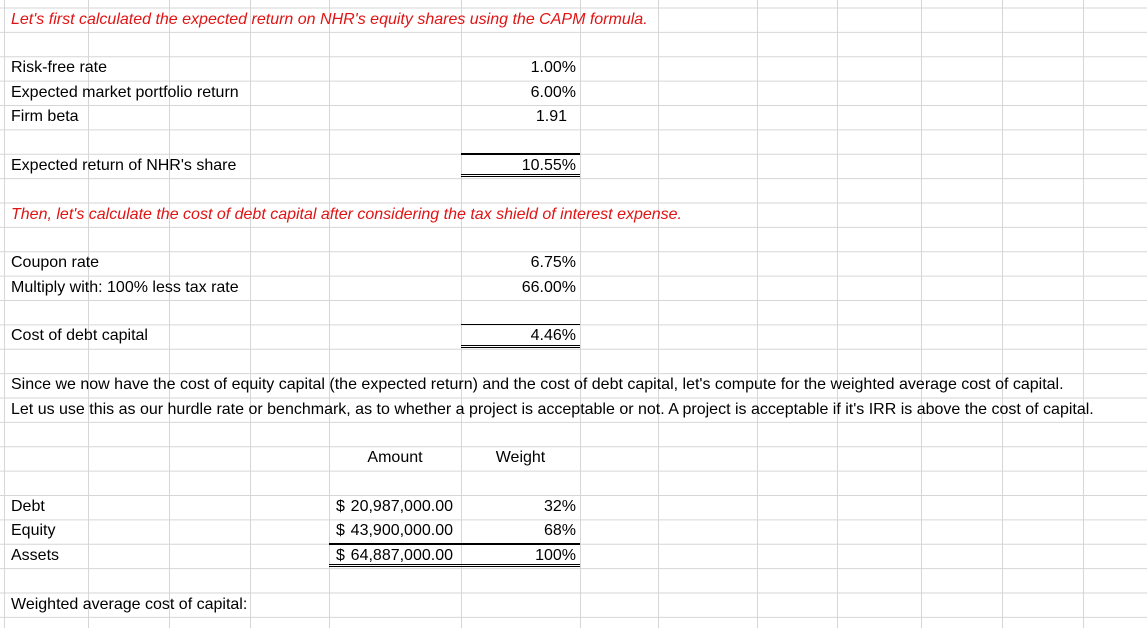 This screenshot has width=1147, height=628. I want to click on weight-equity: 68%, so click(559, 531).